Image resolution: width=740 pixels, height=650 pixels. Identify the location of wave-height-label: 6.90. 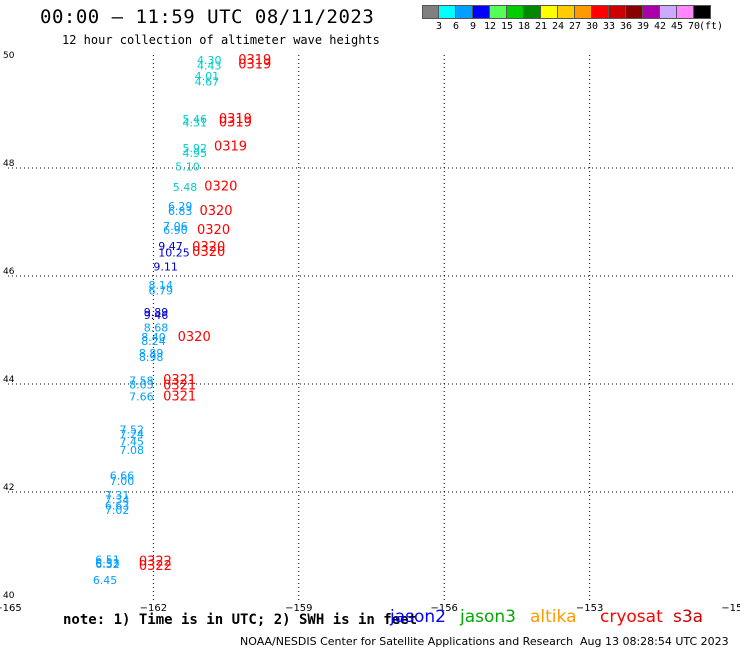
(175, 230).